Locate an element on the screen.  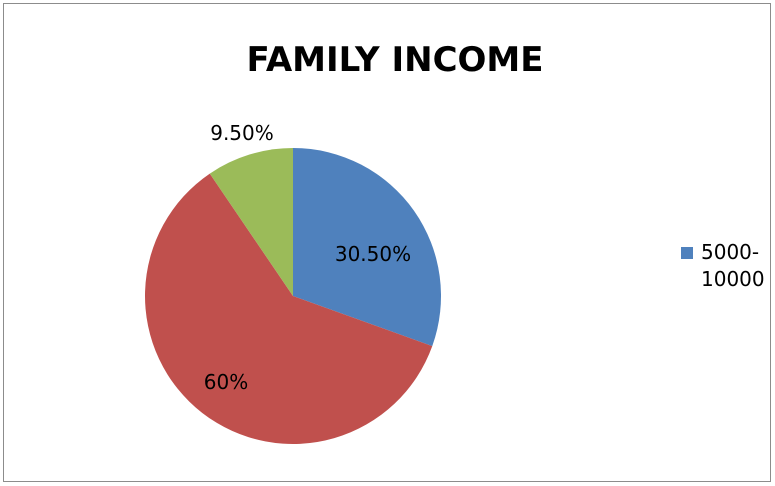
data-label-0: 30.50% is located at coordinates (373, 254).